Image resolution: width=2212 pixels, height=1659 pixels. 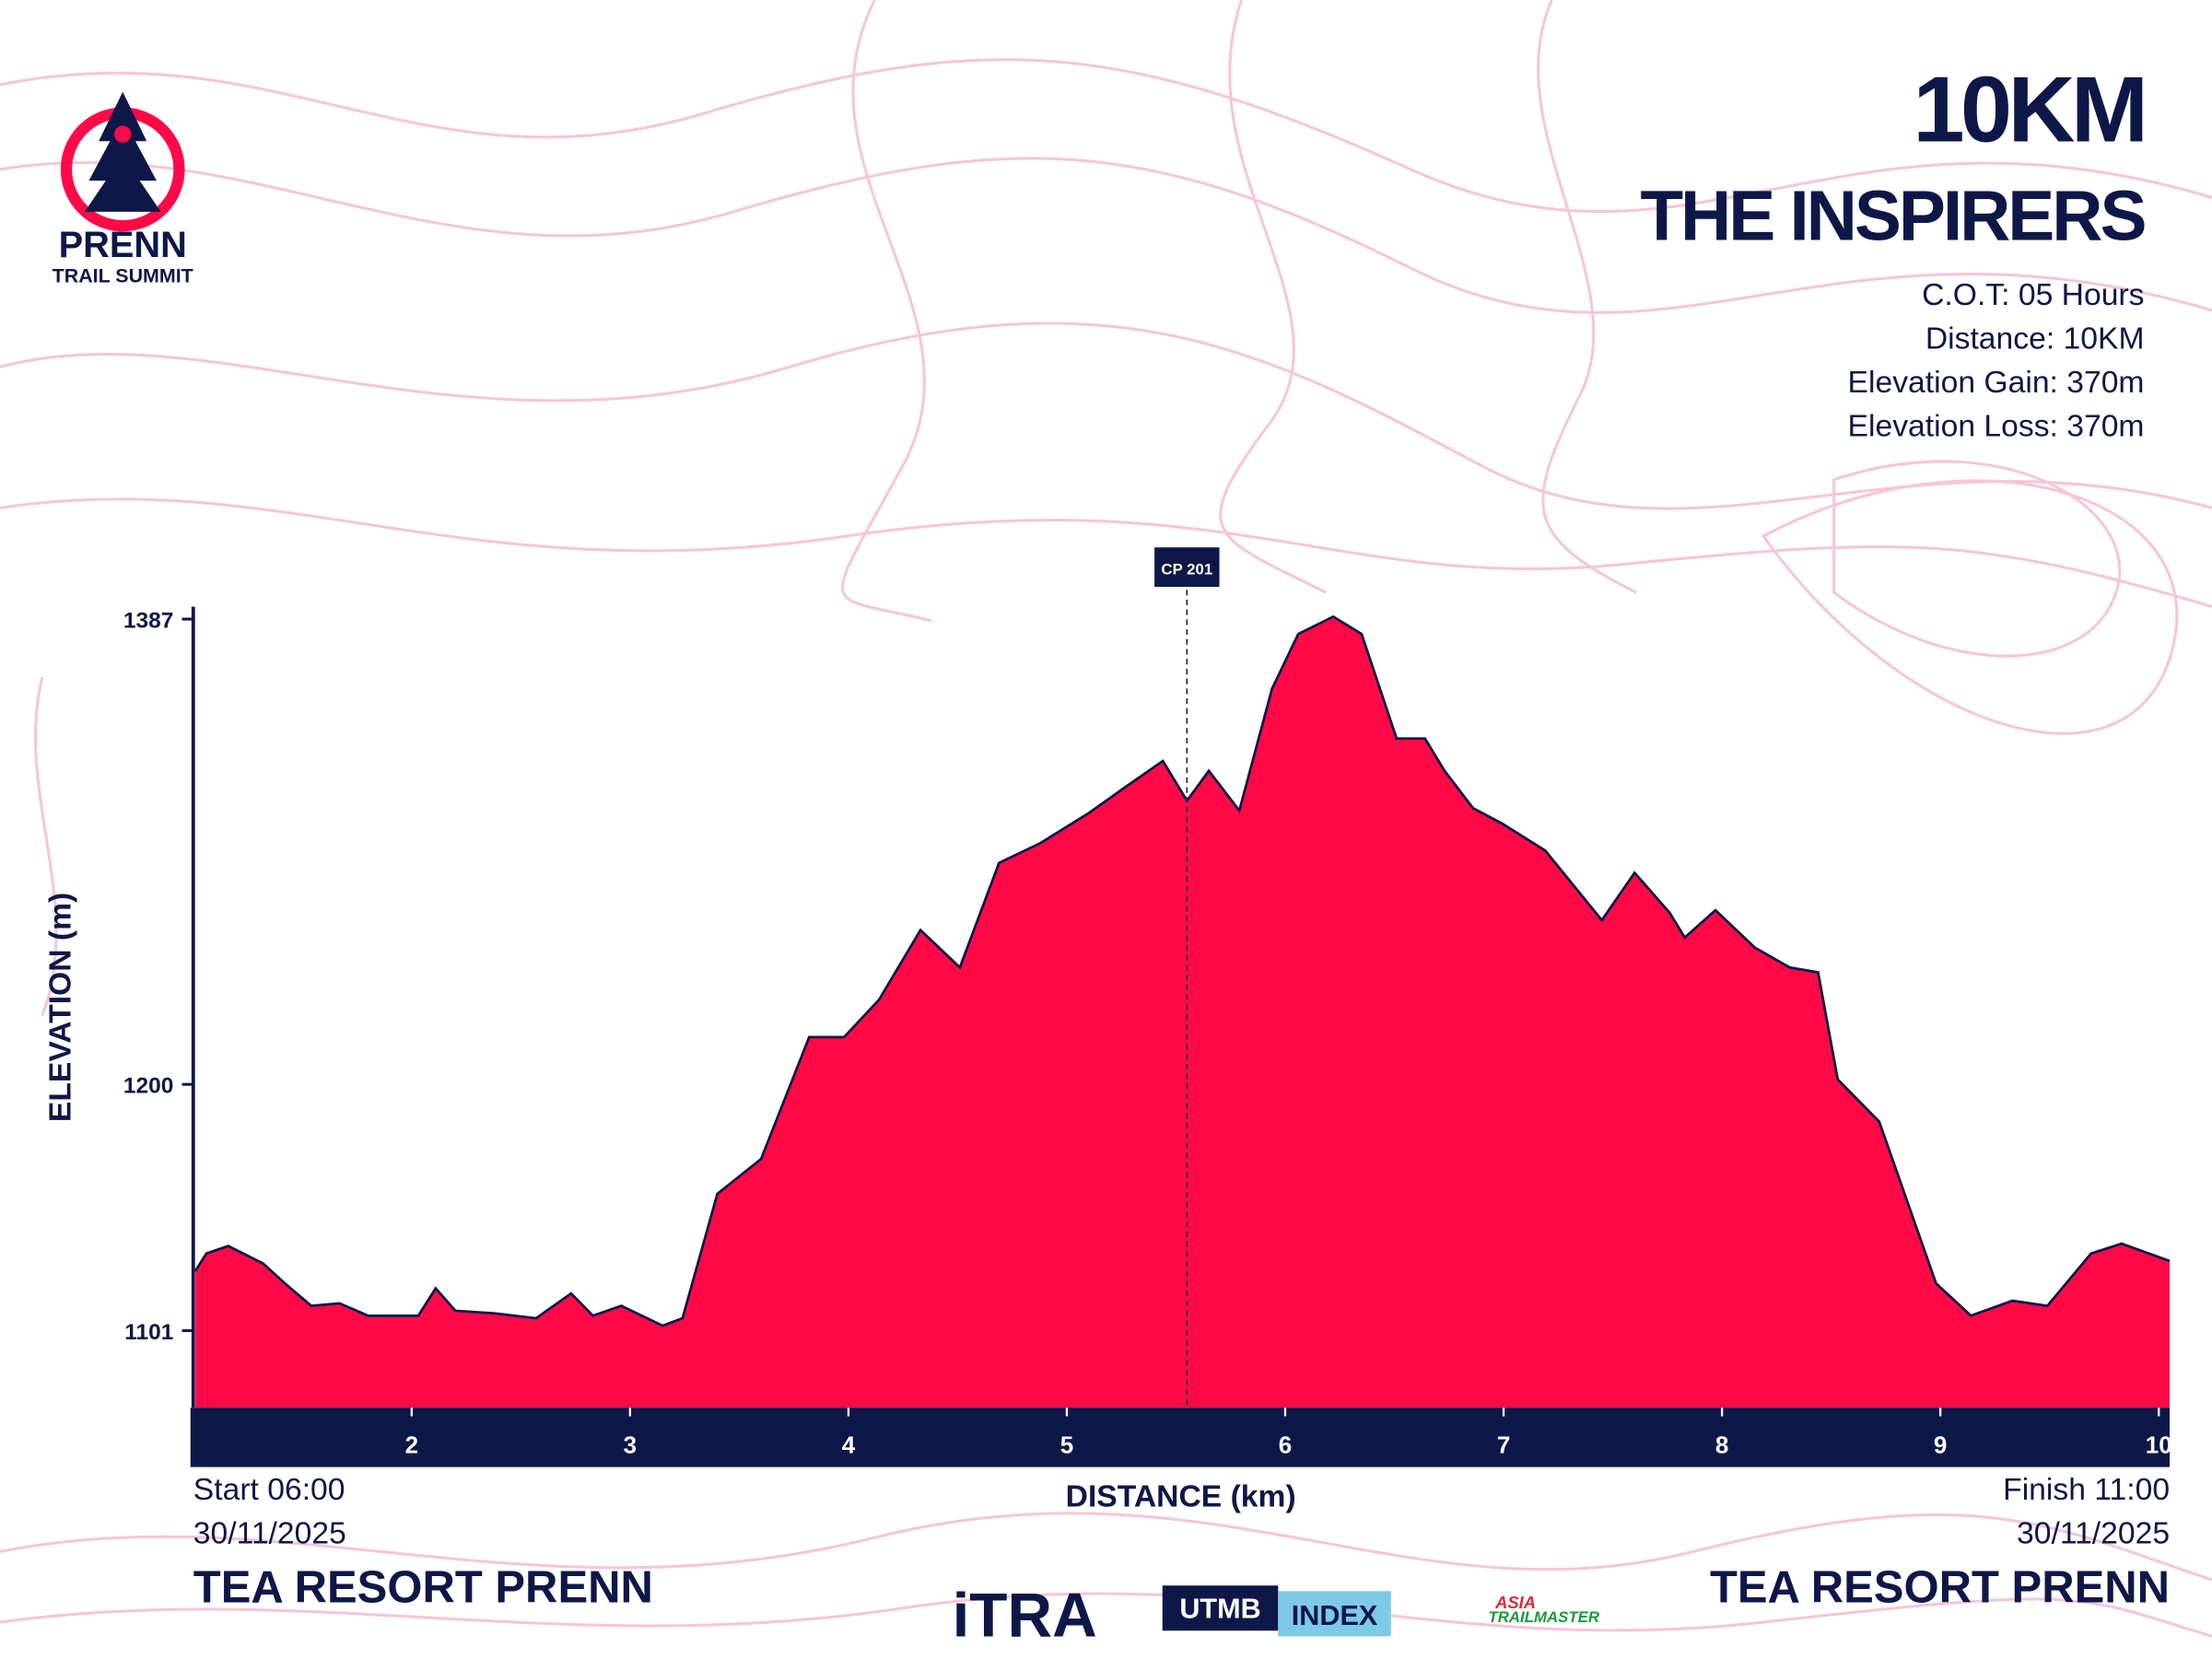 What do you see at coordinates (148, 1085) in the screenshot?
I see `y-tick-label: 1200` at bounding box center [148, 1085].